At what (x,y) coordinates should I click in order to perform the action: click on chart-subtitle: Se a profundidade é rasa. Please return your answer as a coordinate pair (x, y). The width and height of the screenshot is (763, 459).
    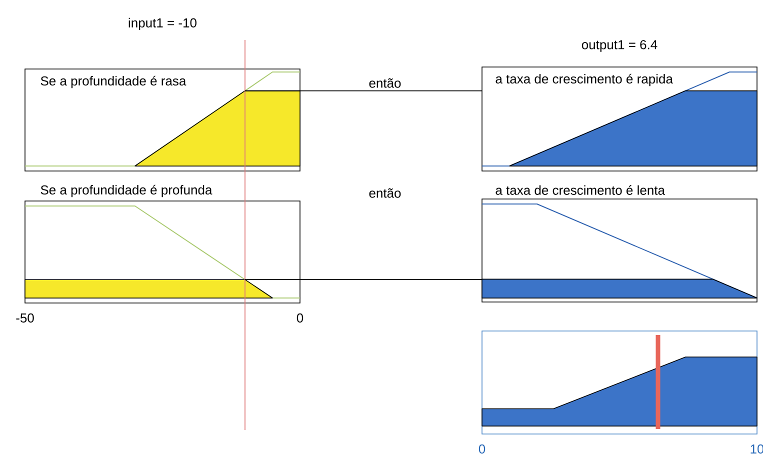
    Looking at the image, I should click on (113, 82).